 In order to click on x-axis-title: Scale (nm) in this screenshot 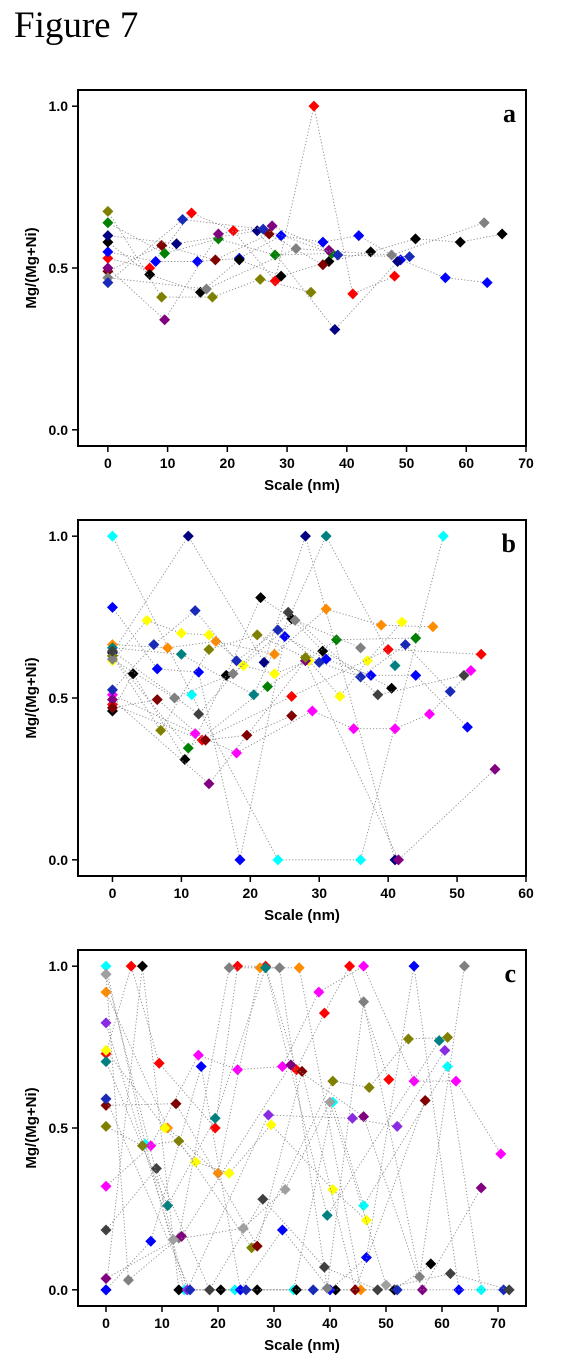, I will do `click(302, 485)`.